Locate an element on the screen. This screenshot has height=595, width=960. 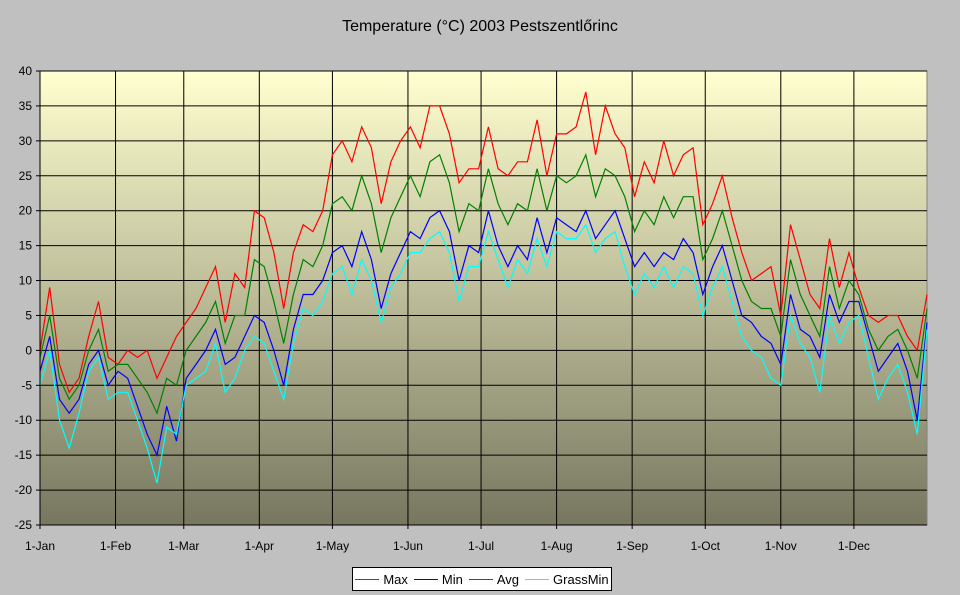
legend-label: Avg is located at coordinates (508, 579).